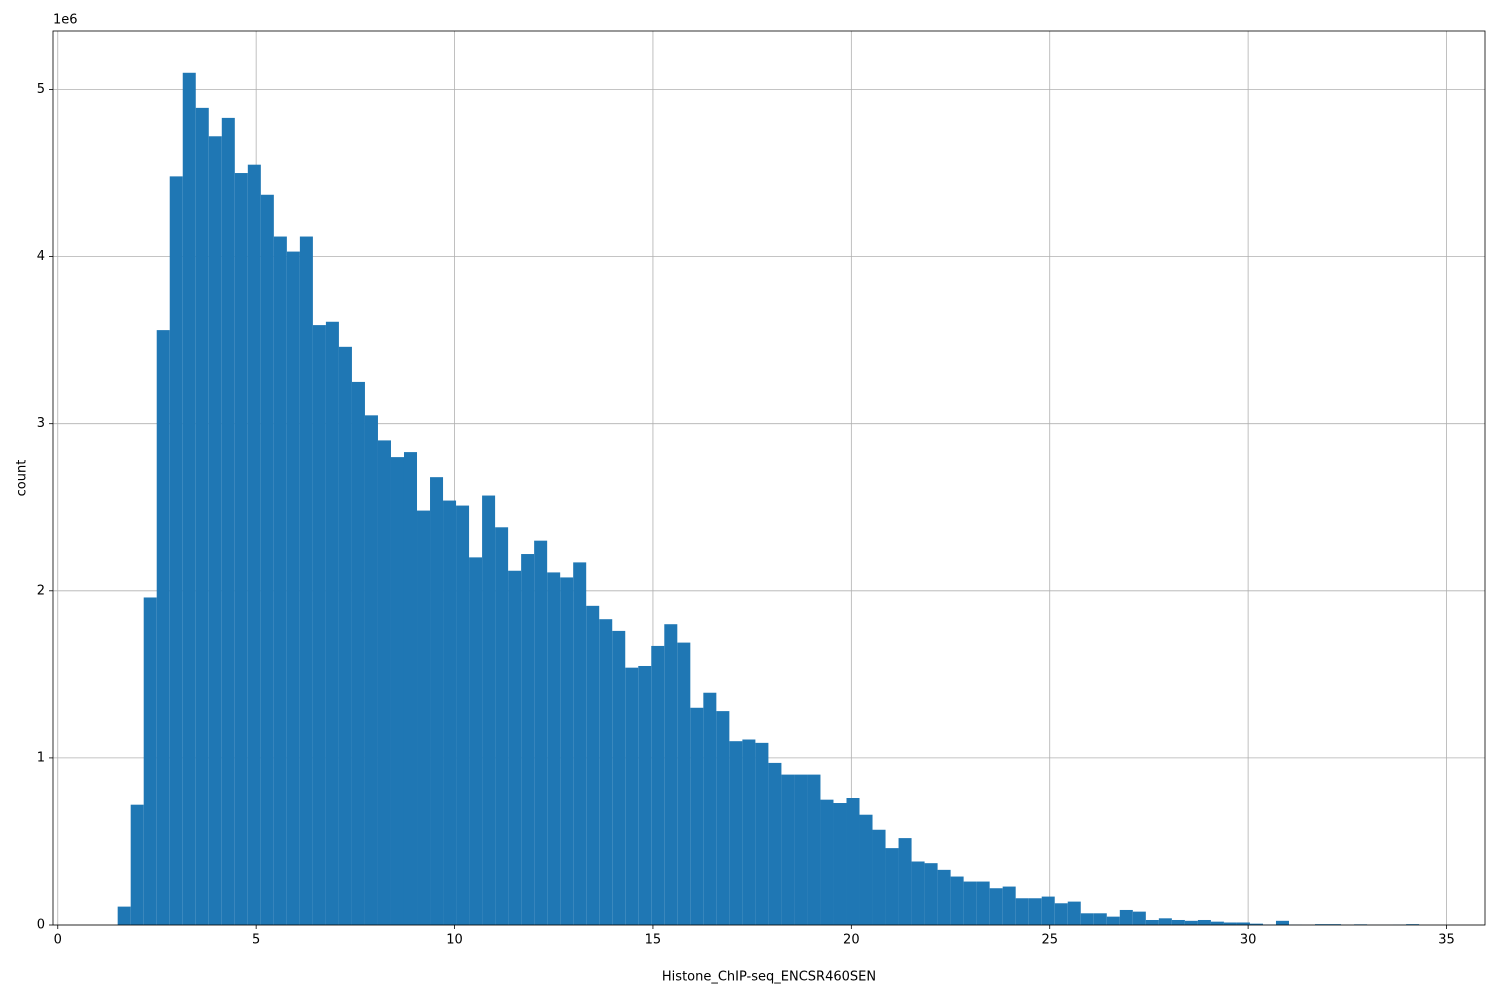  I want to click on y-offset-label: 1e6, so click(65, 20).